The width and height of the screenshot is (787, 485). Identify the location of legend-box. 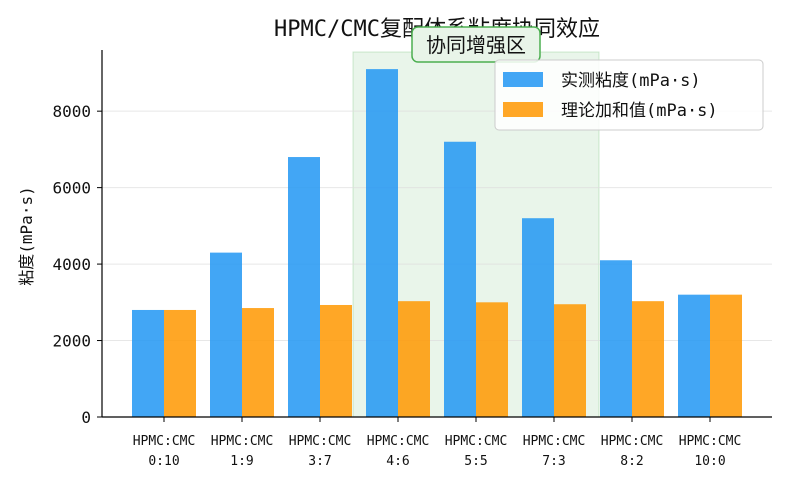
(629, 95).